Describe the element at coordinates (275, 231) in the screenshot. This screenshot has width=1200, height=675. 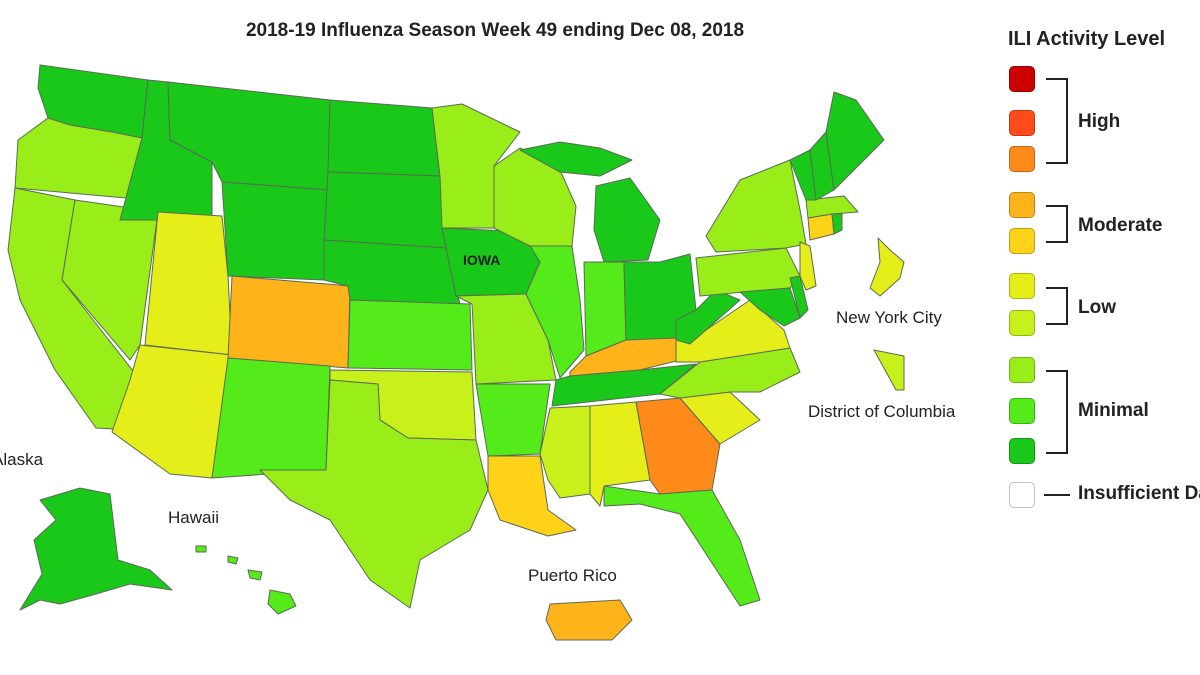
I see `state-wy` at that location.